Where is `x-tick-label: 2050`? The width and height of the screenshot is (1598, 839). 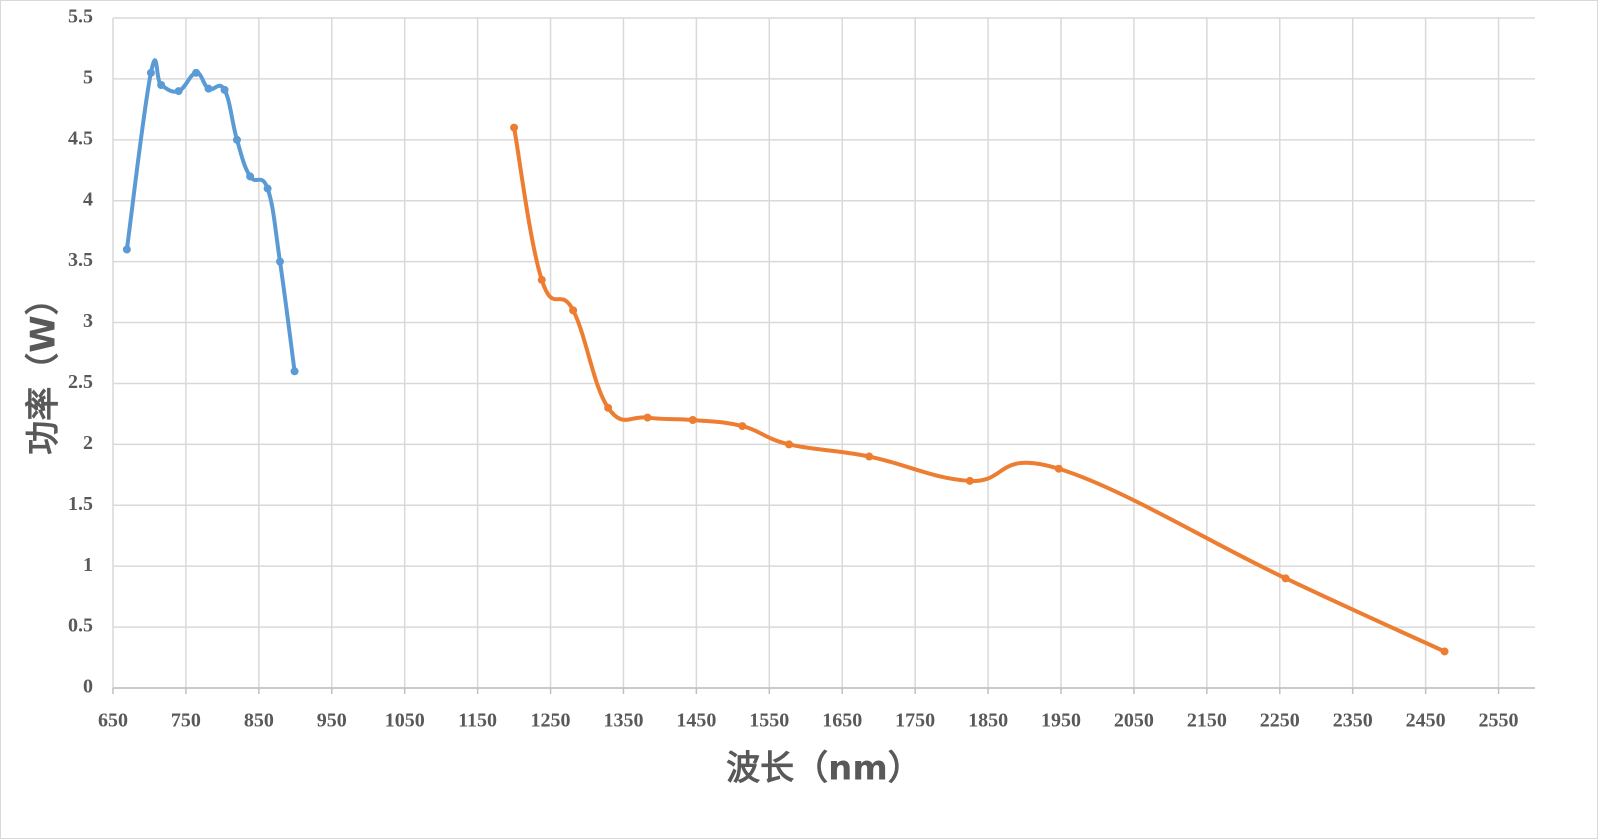
x-tick-label: 2050 is located at coordinates (1134, 721).